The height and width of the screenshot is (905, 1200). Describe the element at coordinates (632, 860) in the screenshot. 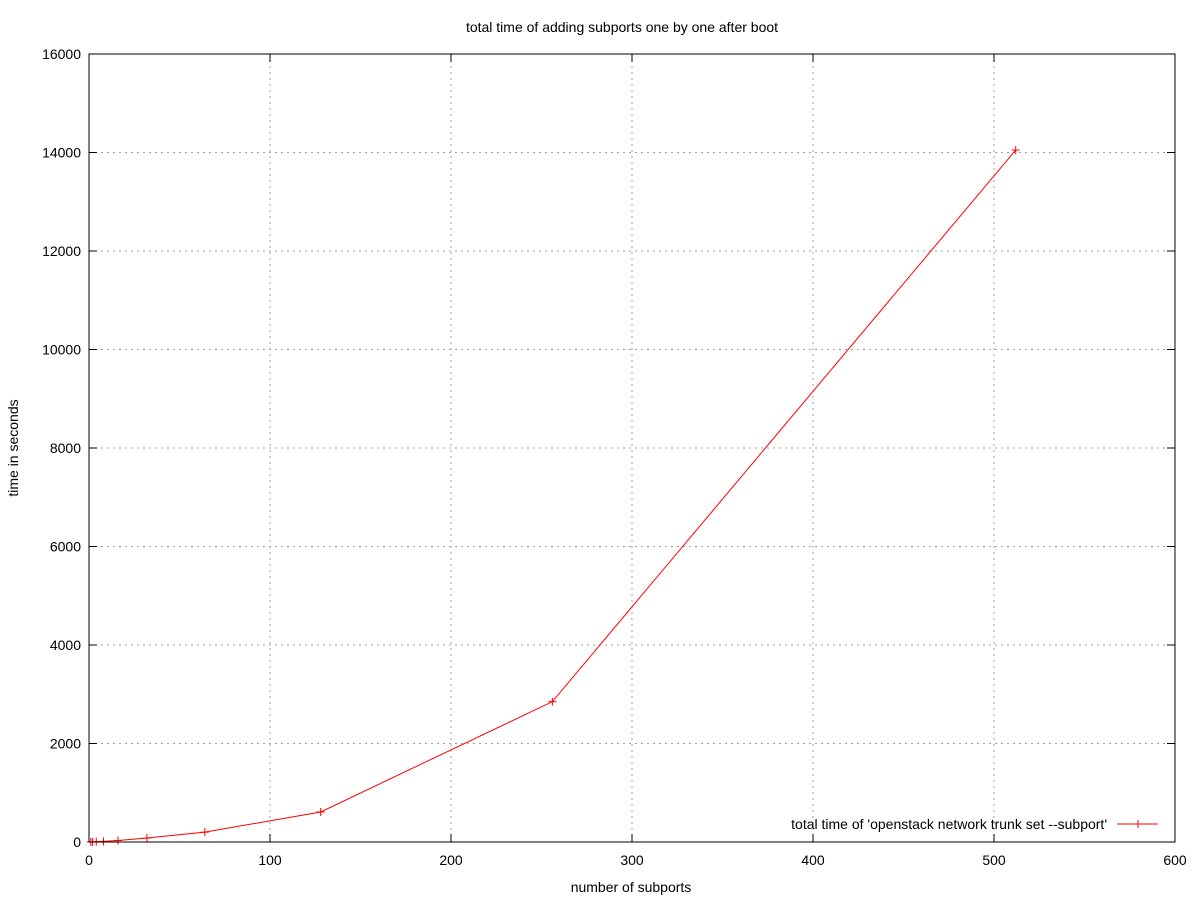

I see `x-tick-label: 300` at that location.